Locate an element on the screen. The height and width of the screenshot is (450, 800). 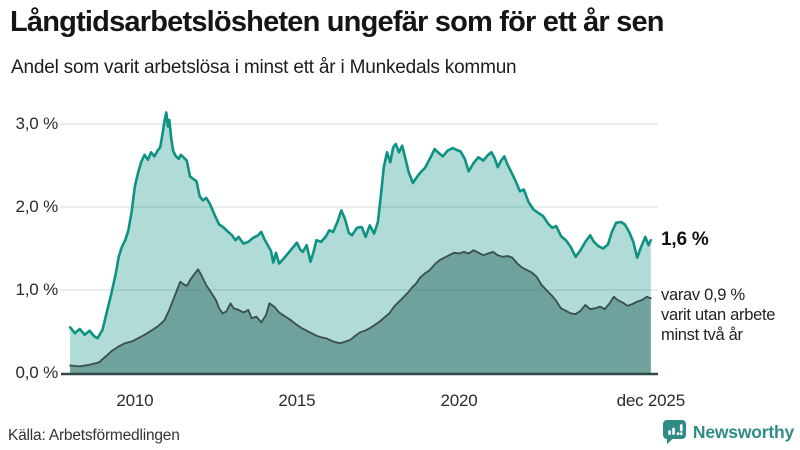
newsworthy-wordmark: Newsworthy is located at coordinates (743, 431).